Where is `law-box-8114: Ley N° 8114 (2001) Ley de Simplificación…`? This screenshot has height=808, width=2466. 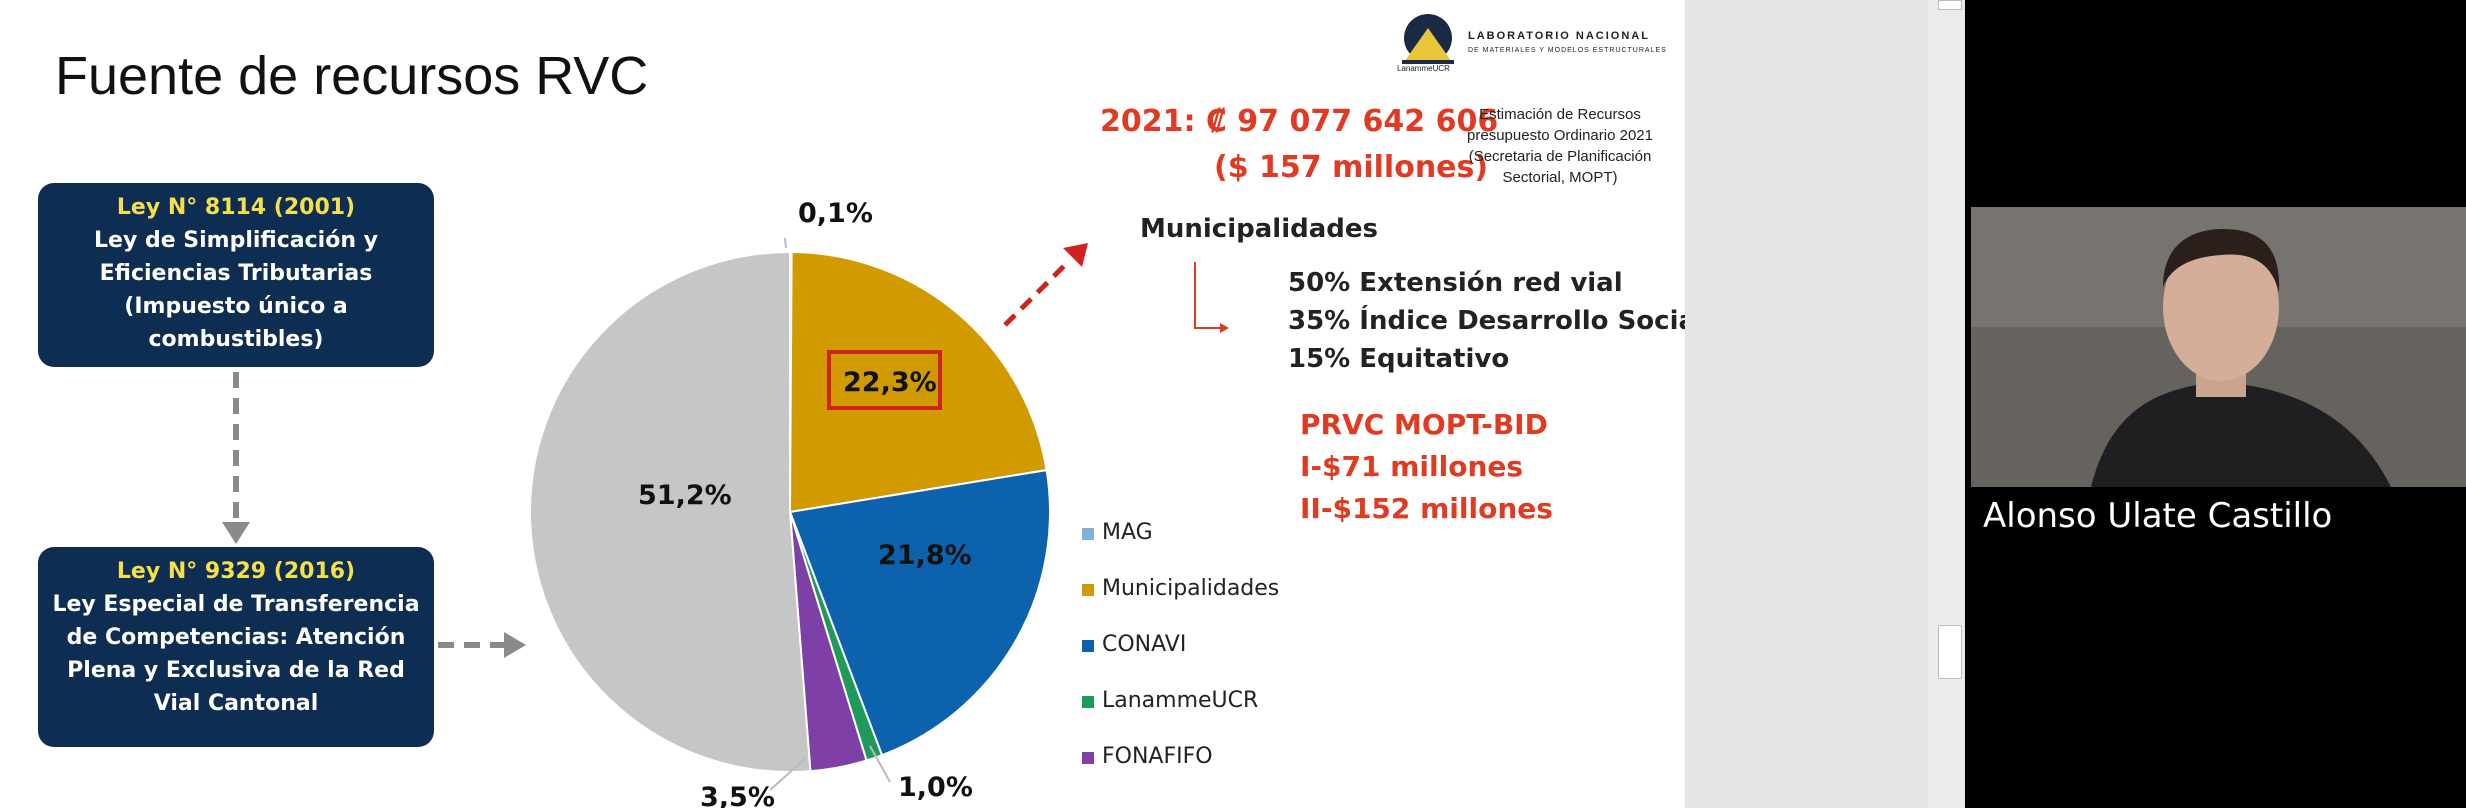
law-box-8114: Ley N° 8114 (2001) Ley de Simplificación… is located at coordinates (236, 275).